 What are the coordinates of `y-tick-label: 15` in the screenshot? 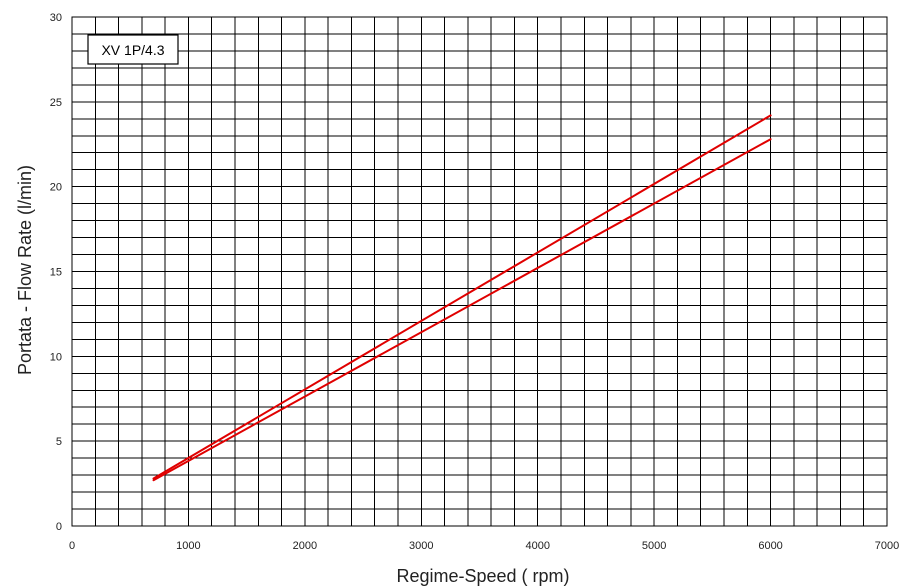 It's located at (56, 273).